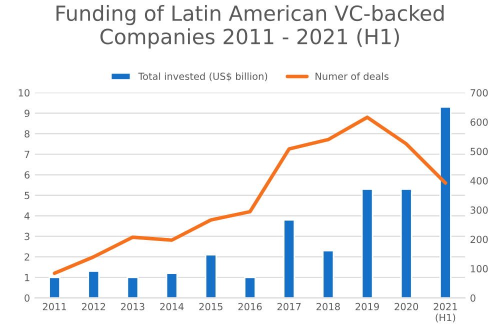 This screenshot has height=331, width=500. Describe the element at coordinates (352, 76) in the screenshot. I see `legend-label: Numer of deals` at that location.